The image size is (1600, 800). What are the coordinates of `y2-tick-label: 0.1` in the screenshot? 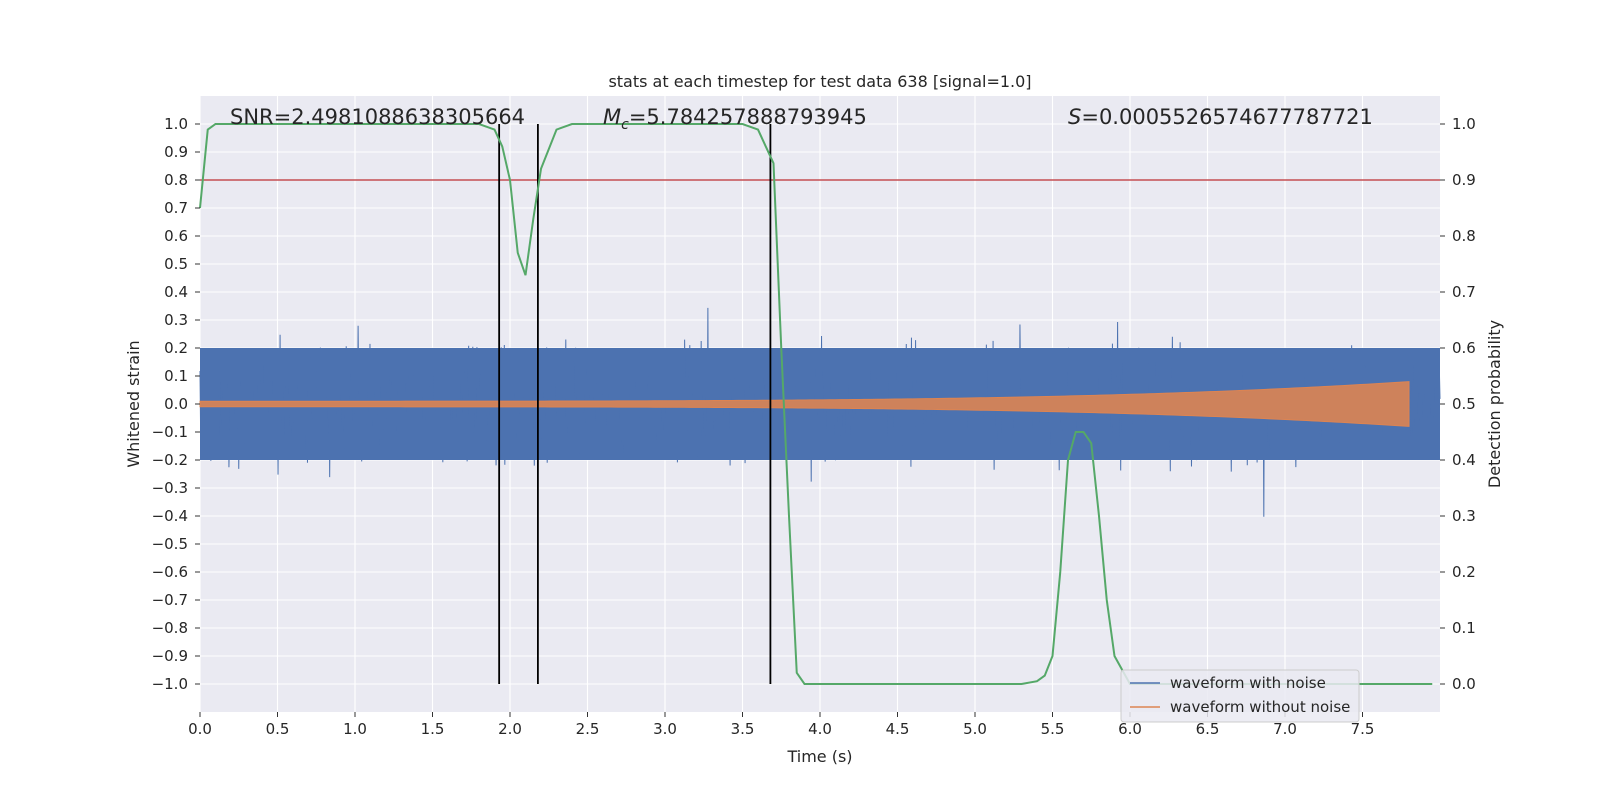 It's located at (1464, 628).